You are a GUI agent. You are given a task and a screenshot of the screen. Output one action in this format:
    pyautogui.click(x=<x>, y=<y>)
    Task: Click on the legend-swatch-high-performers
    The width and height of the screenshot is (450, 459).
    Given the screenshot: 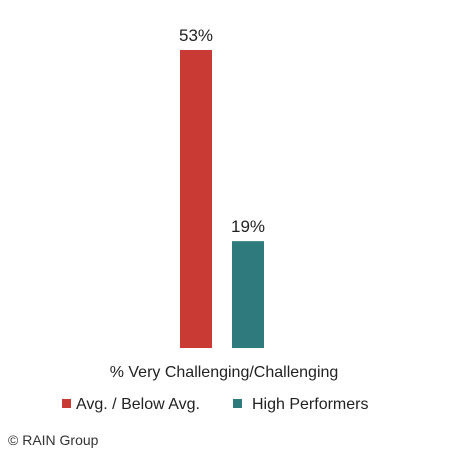 What is the action you would take?
    pyautogui.click(x=237, y=403)
    